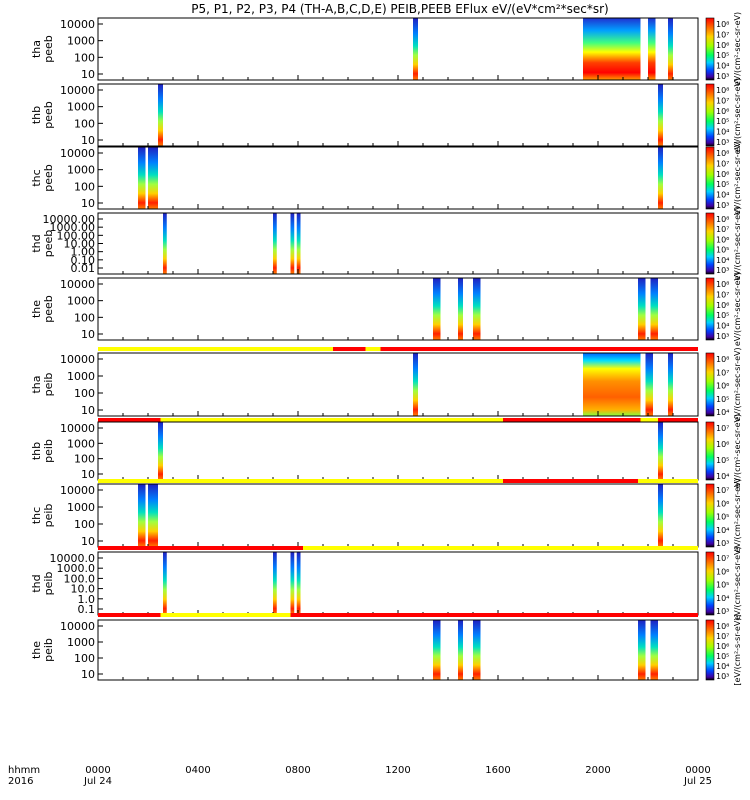 The image size is (750, 800). What do you see at coordinates (722, 503) in the screenshot?
I see `cbar-tick-thc-peib-1: 10⁶` at bounding box center [722, 503].